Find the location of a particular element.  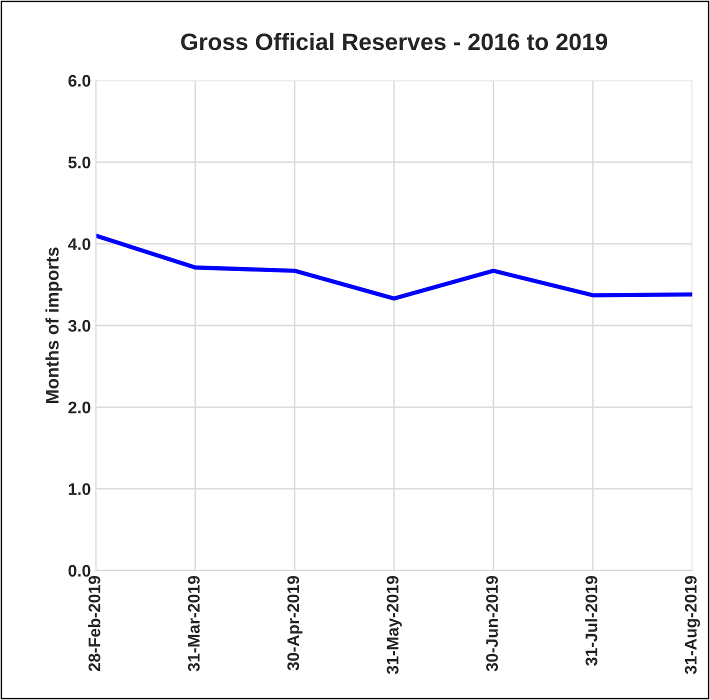

y-axis-title: Months of imports is located at coordinates (53, 326).